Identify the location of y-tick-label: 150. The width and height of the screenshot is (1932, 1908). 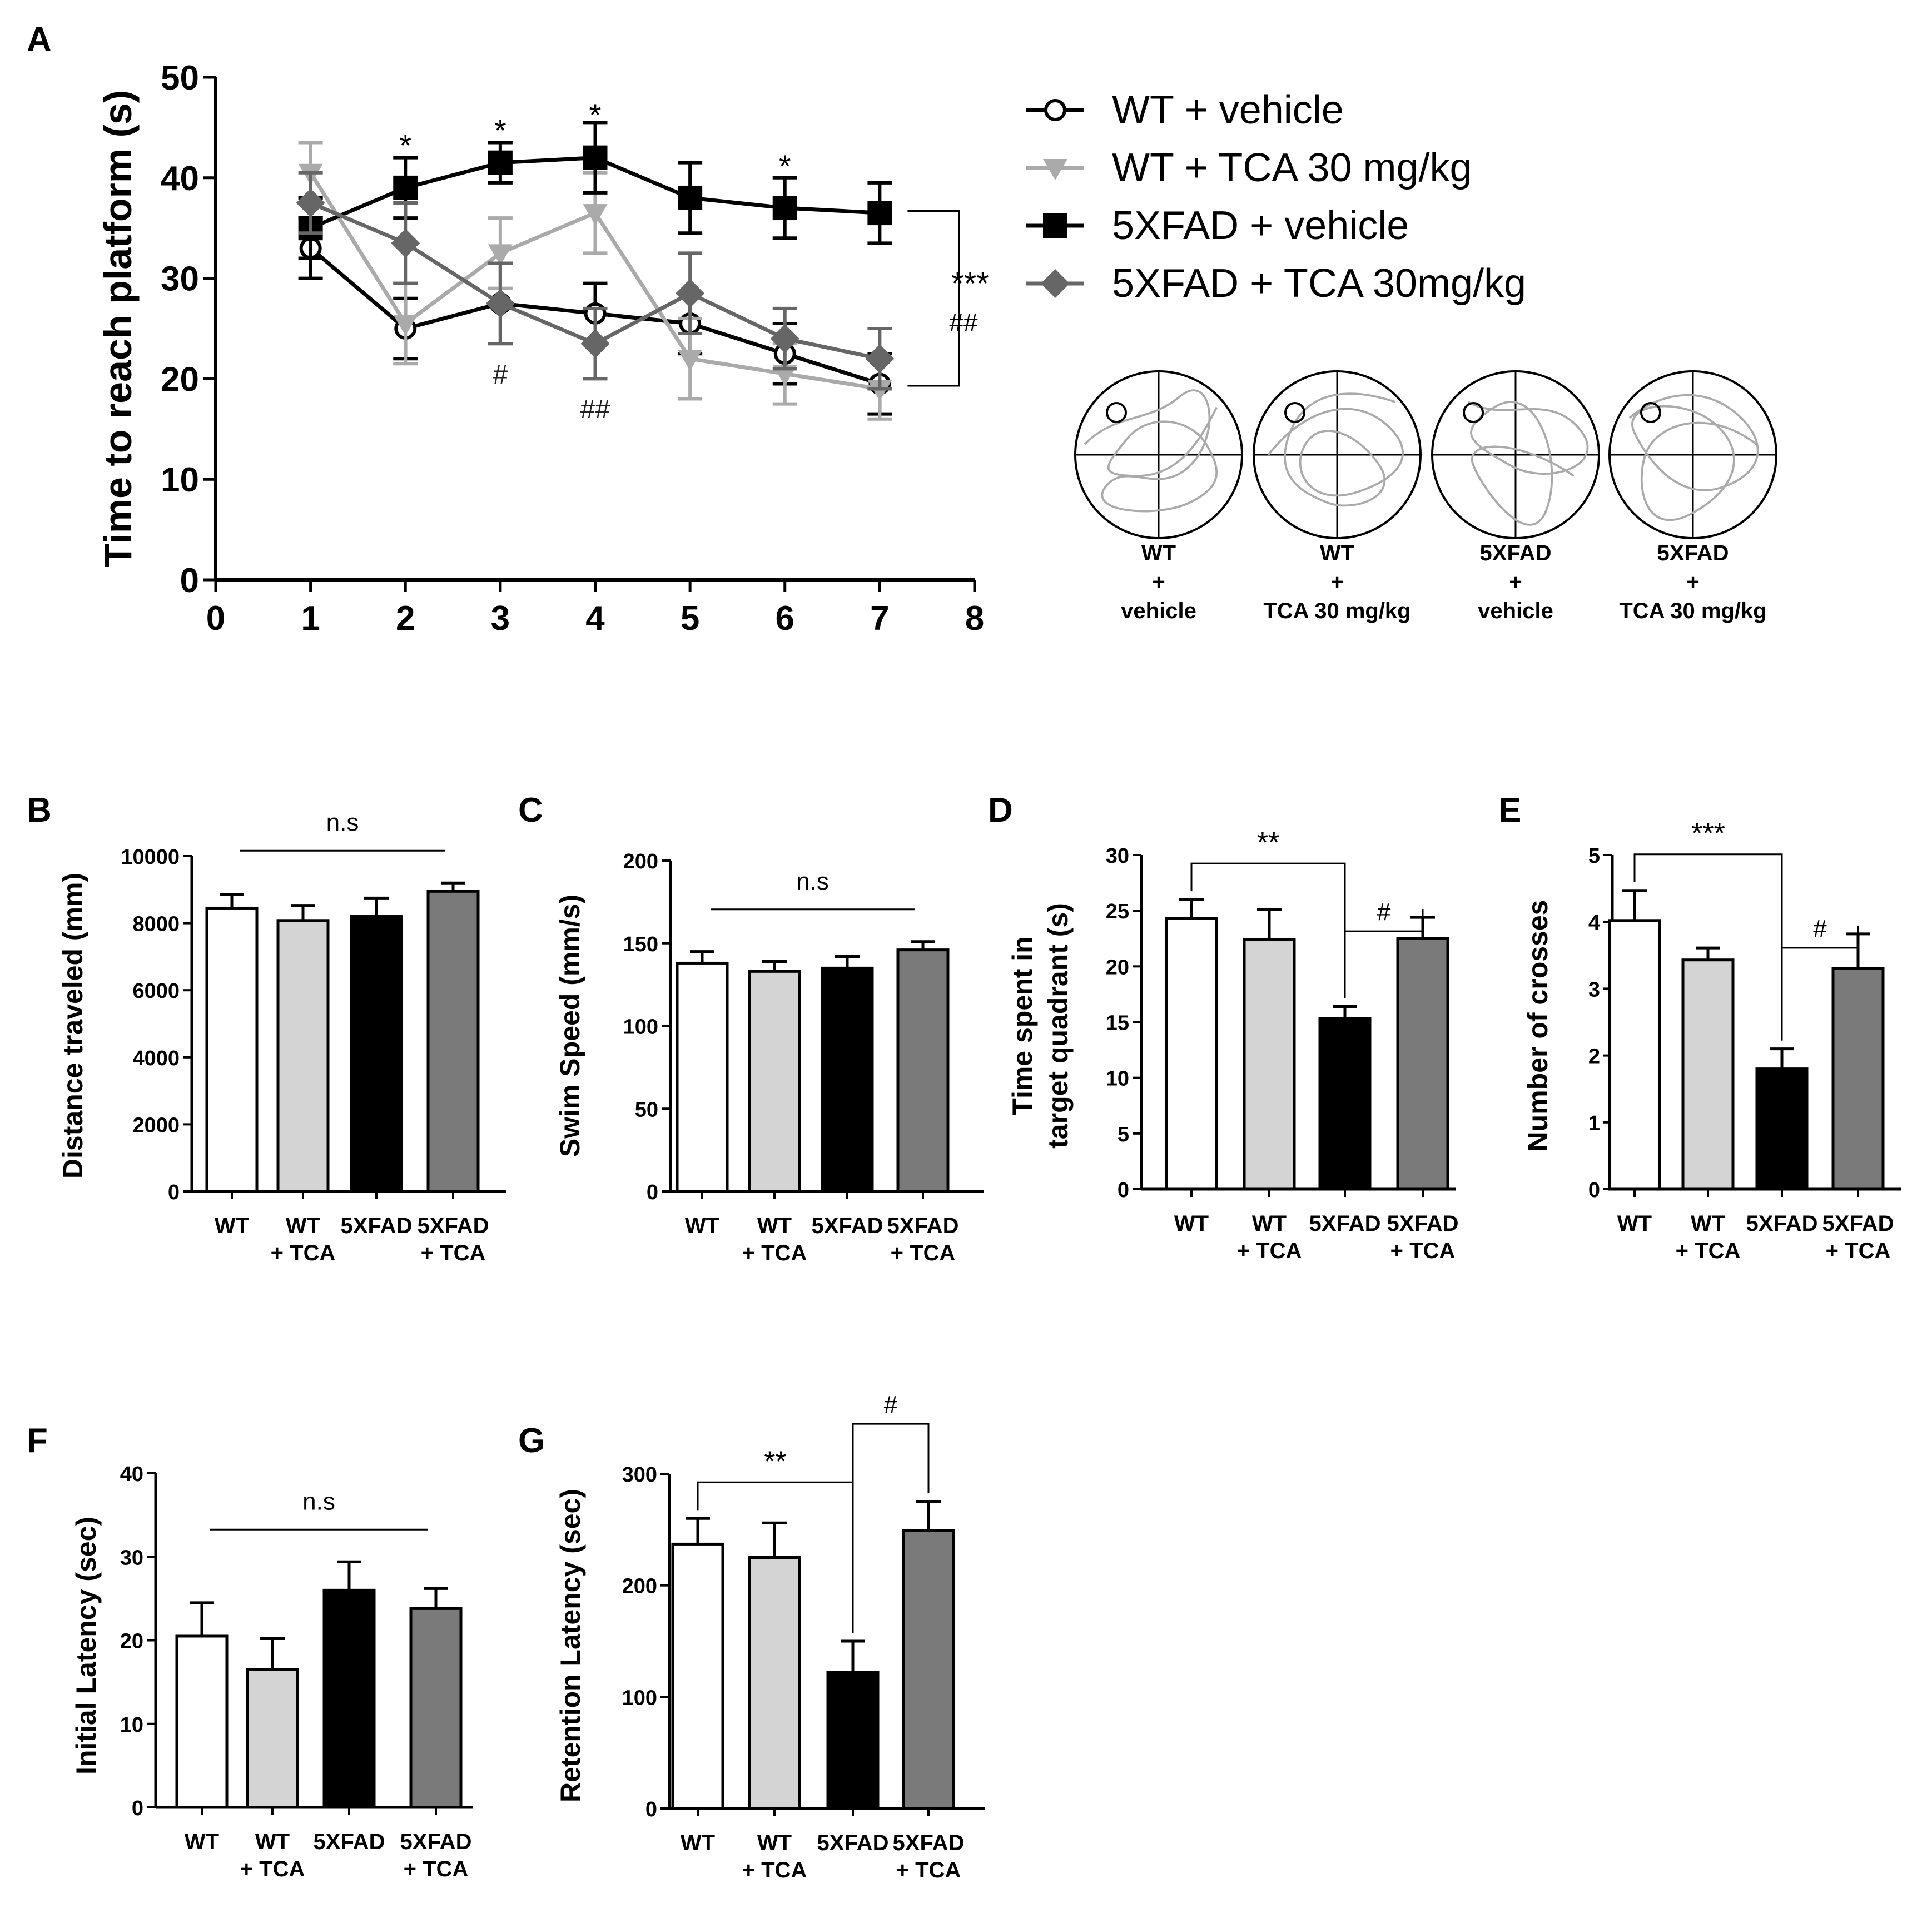
(640, 944).